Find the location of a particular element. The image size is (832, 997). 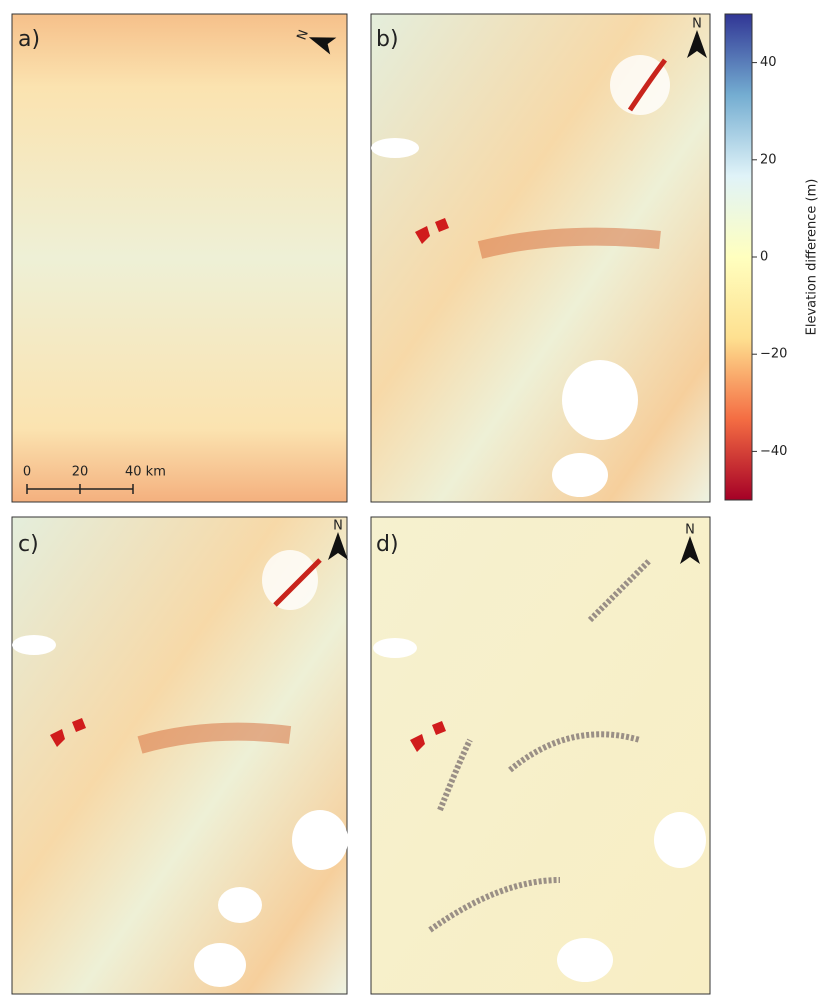

scale-label: 0 is located at coordinates (27, 472).